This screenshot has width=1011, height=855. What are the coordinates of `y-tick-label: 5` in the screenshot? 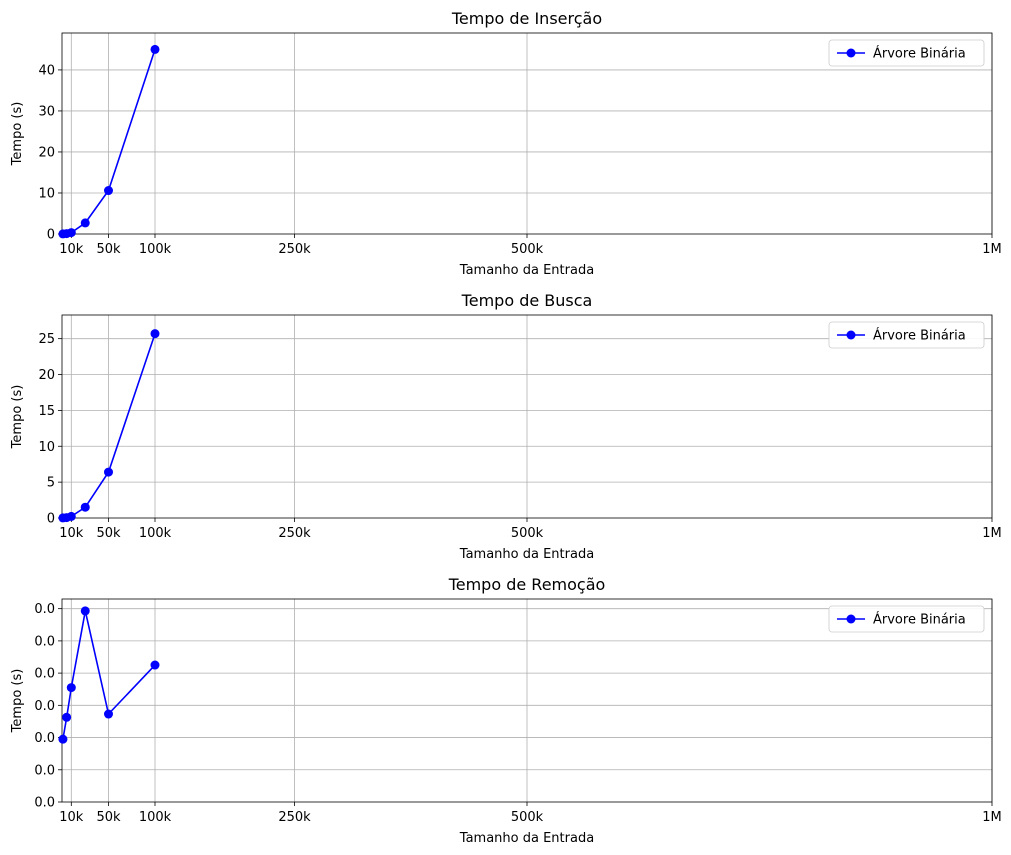 It's located at (51, 483).